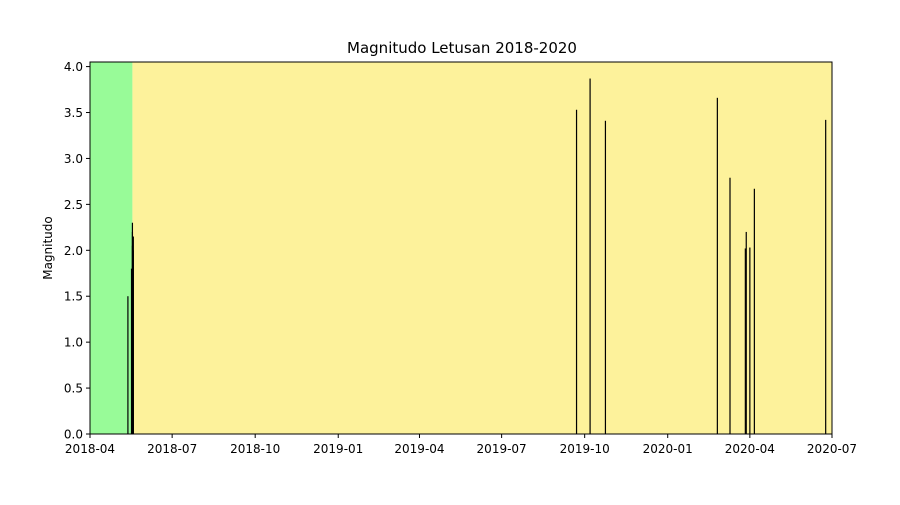 The width and height of the screenshot is (900, 505). Describe the element at coordinates (90, 449) in the screenshot. I see `x-tick-label-0: 2018-04` at that location.